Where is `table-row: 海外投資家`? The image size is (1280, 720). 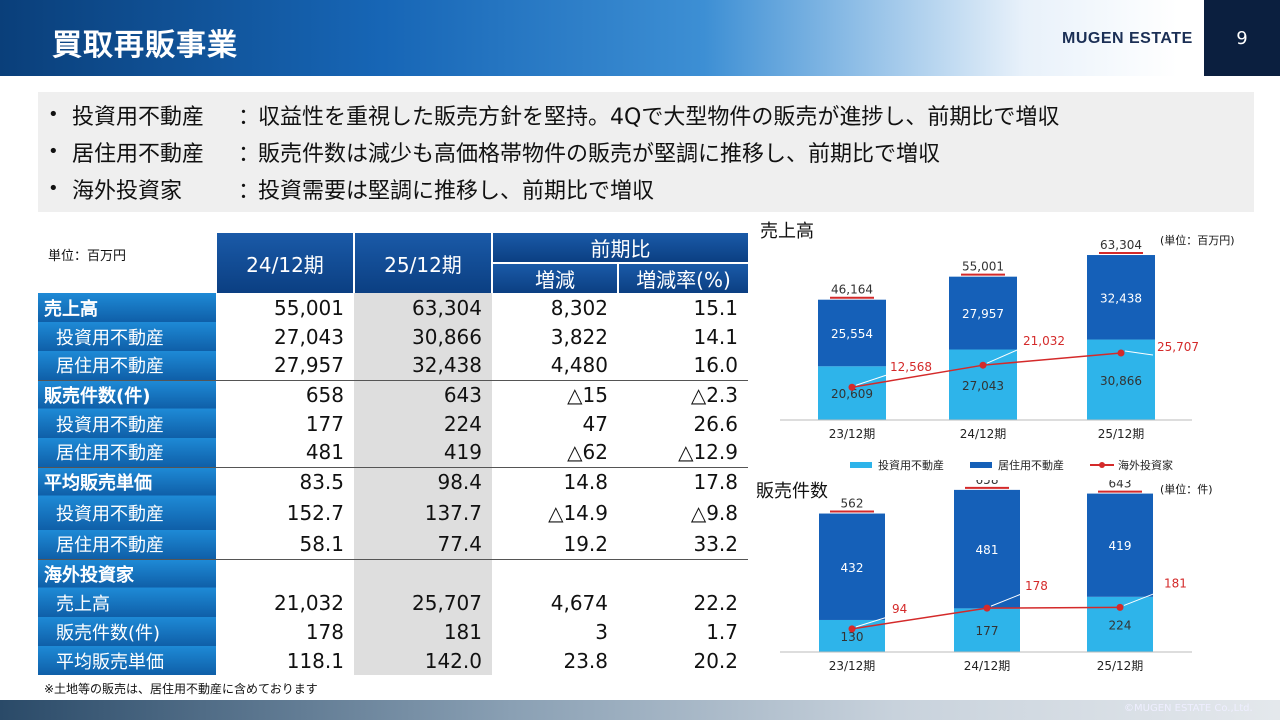
table-row: 海外投資家 is located at coordinates (393, 573).